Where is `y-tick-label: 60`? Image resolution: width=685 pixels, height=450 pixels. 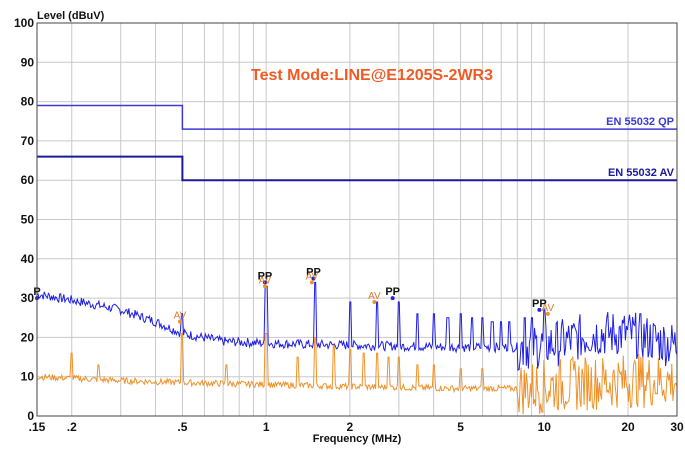
y-tick-label: 60 is located at coordinates (28, 180).